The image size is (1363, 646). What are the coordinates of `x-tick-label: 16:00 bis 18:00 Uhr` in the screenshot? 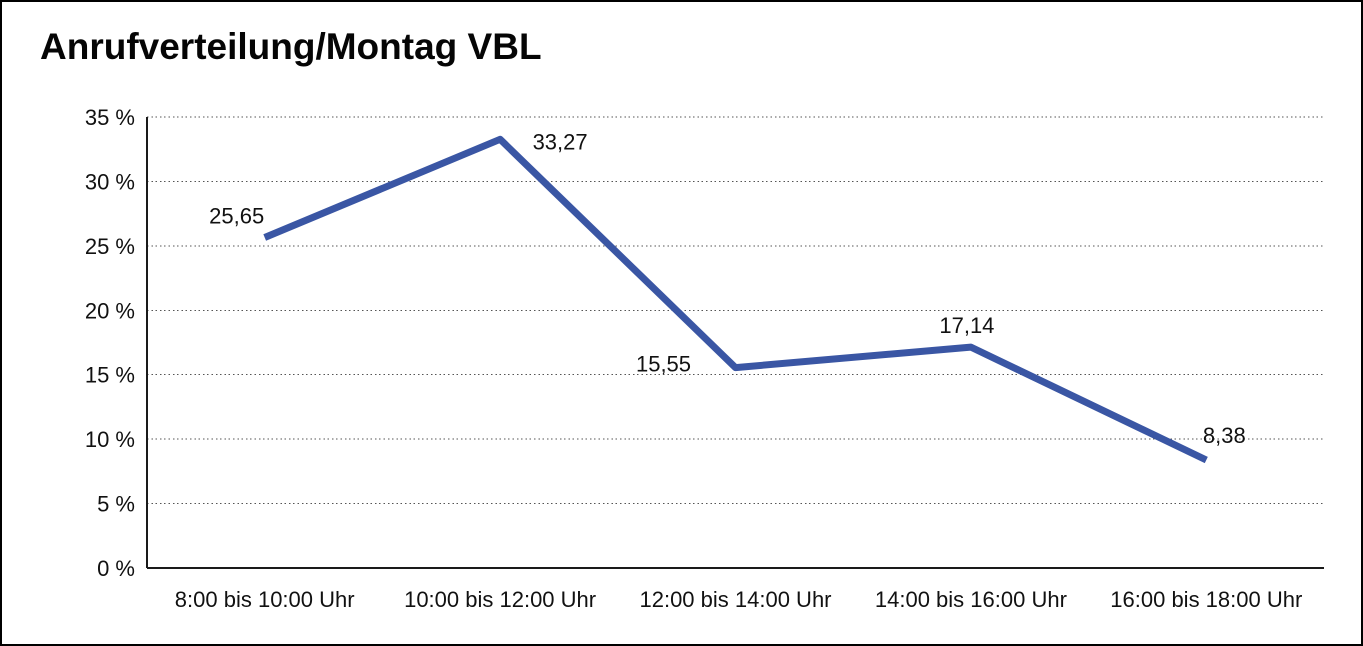 It's located at (1206, 599).